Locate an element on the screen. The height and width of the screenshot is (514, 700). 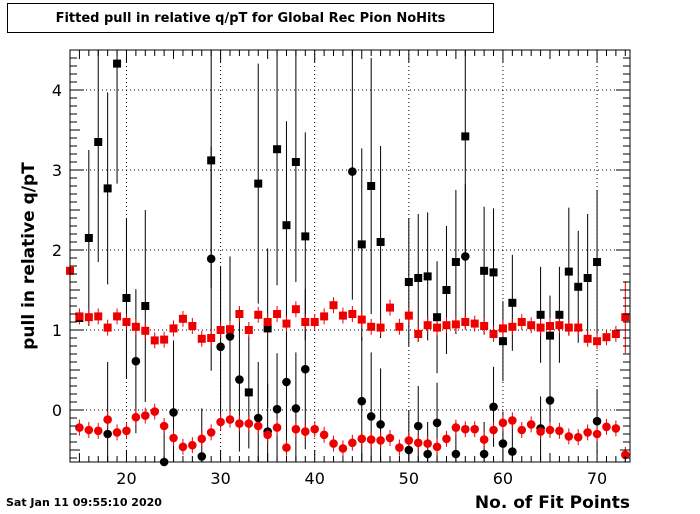
x-tick-label: 30 is located at coordinates (220, 478).